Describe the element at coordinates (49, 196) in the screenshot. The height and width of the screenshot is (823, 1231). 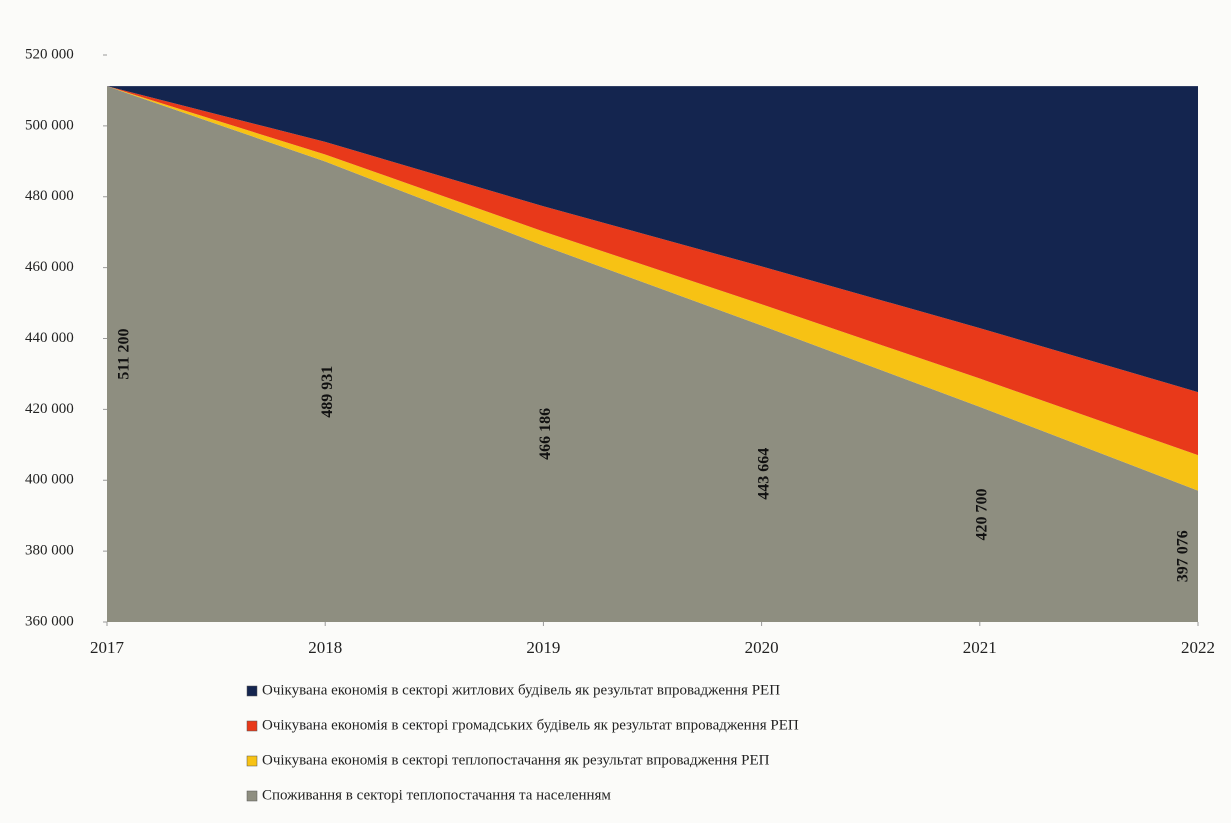
I see `y-tick-label: 480 000` at that location.